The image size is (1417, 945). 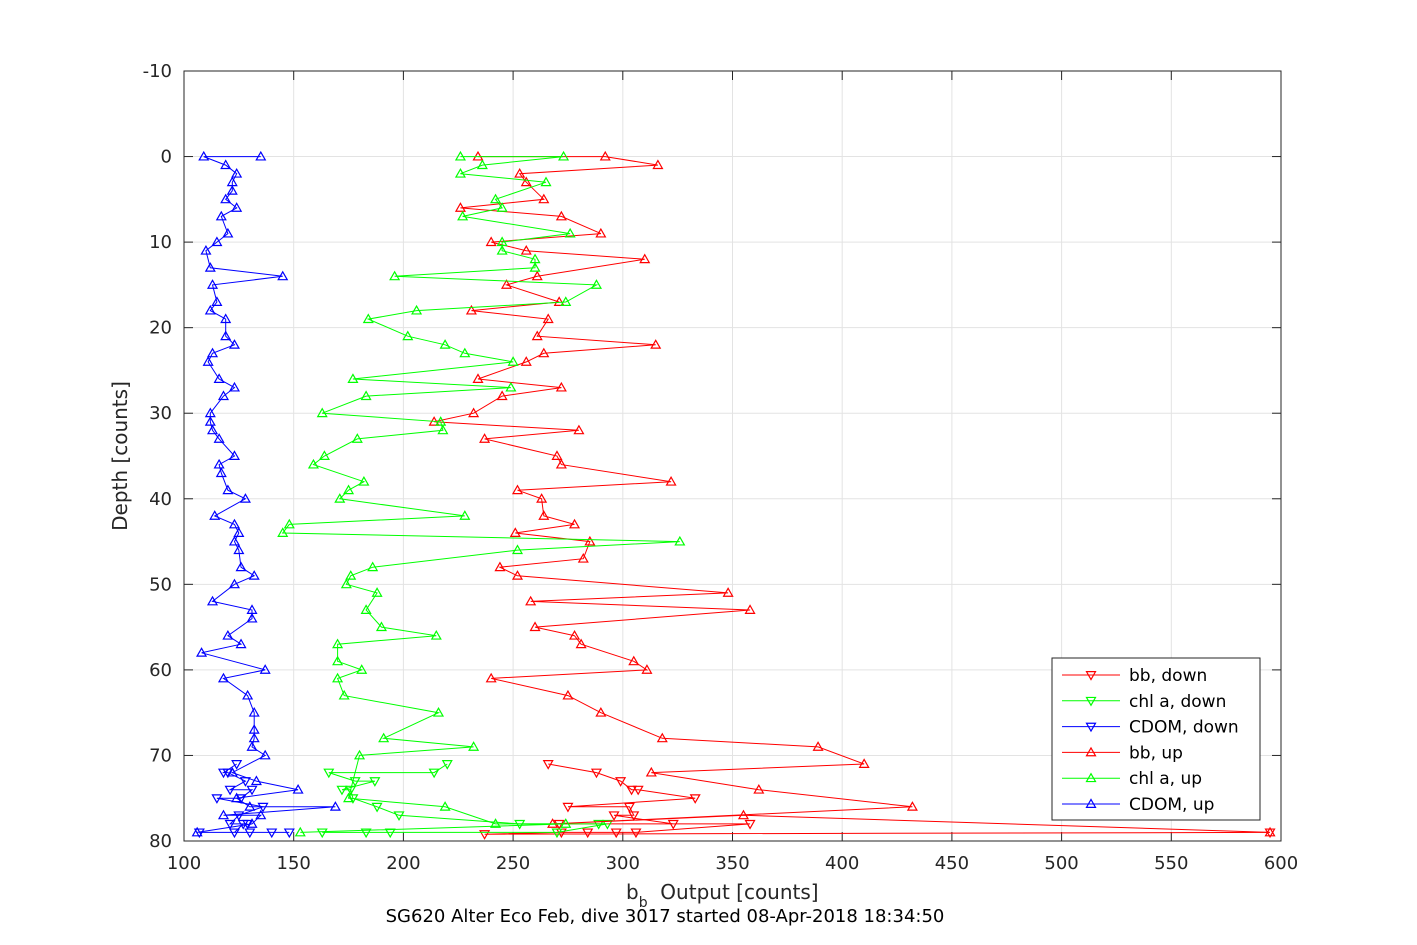 I want to click on y-axis-label: Depth [counts], so click(x=120, y=456).